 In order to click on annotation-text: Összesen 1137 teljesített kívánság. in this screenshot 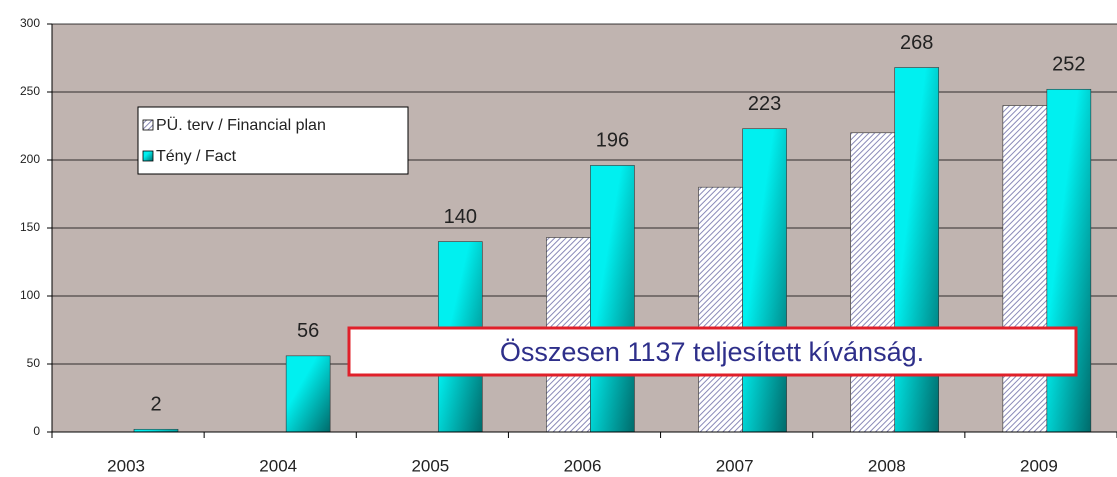, I will do `click(712, 352)`.